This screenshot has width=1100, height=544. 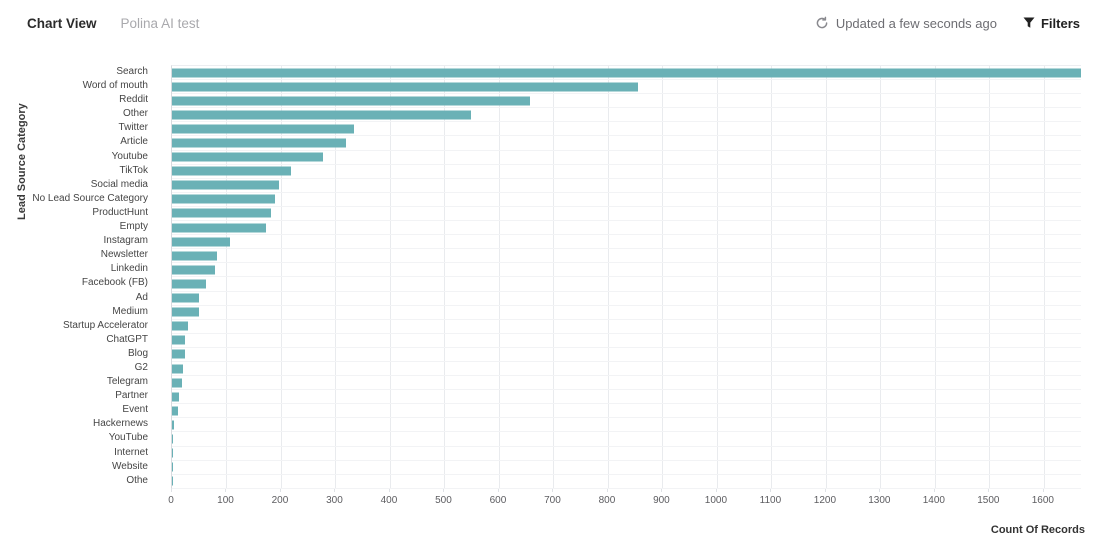 What do you see at coordinates (125, 241) in the screenshot?
I see `category-label: Instagram` at bounding box center [125, 241].